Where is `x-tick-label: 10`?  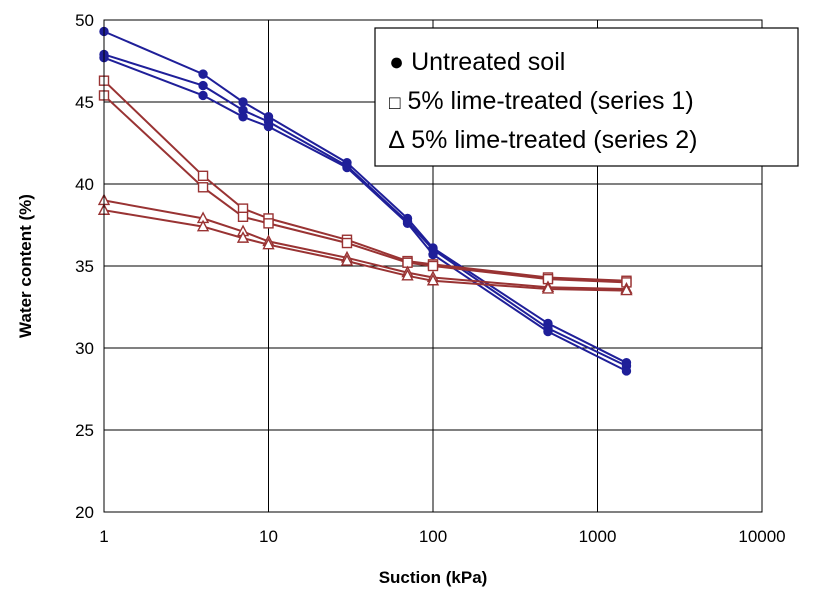 x-tick-label: 10 is located at coordinates (268, 536).